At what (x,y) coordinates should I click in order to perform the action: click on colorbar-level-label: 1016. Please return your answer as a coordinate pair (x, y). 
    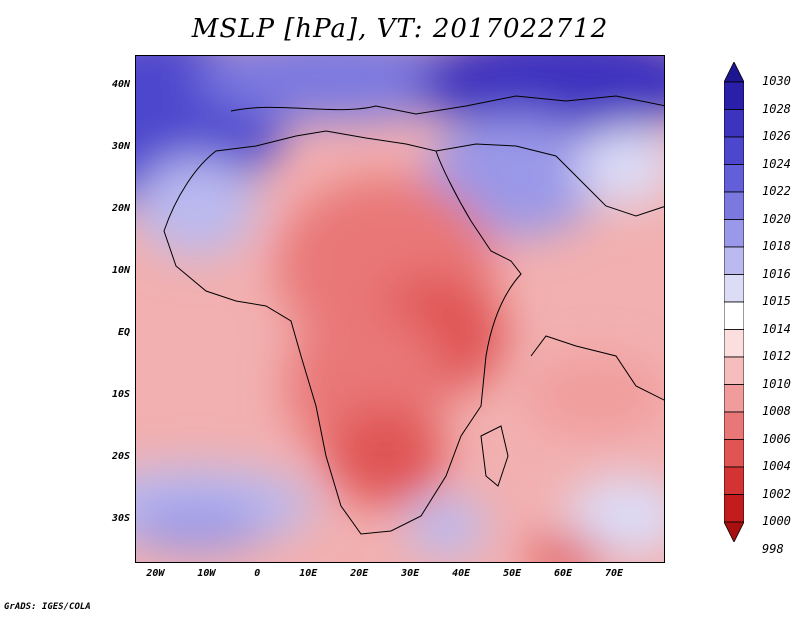
    Looking at the image, I should click on (776, 273).